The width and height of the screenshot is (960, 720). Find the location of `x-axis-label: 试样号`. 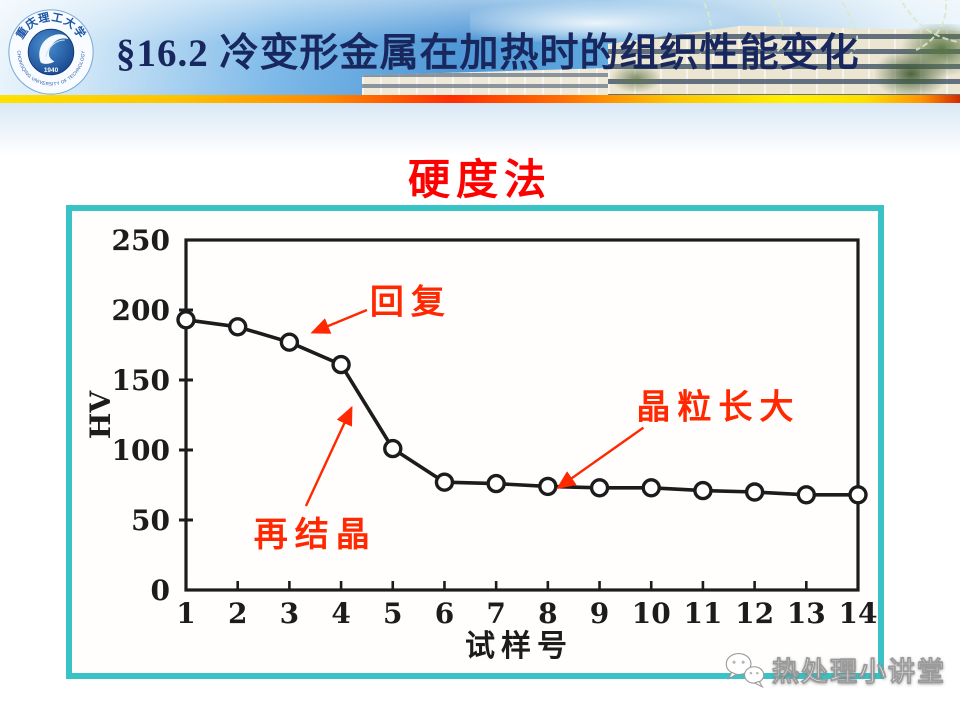

x-axis-label: 试样号 is located at coordinates (519, 646).